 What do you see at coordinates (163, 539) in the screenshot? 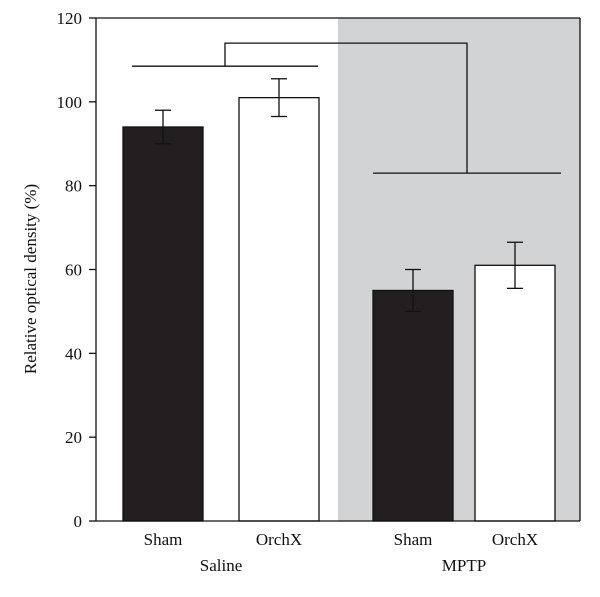
I see `saline-sham-category-label: Sham` at bounding box center [163, 539].